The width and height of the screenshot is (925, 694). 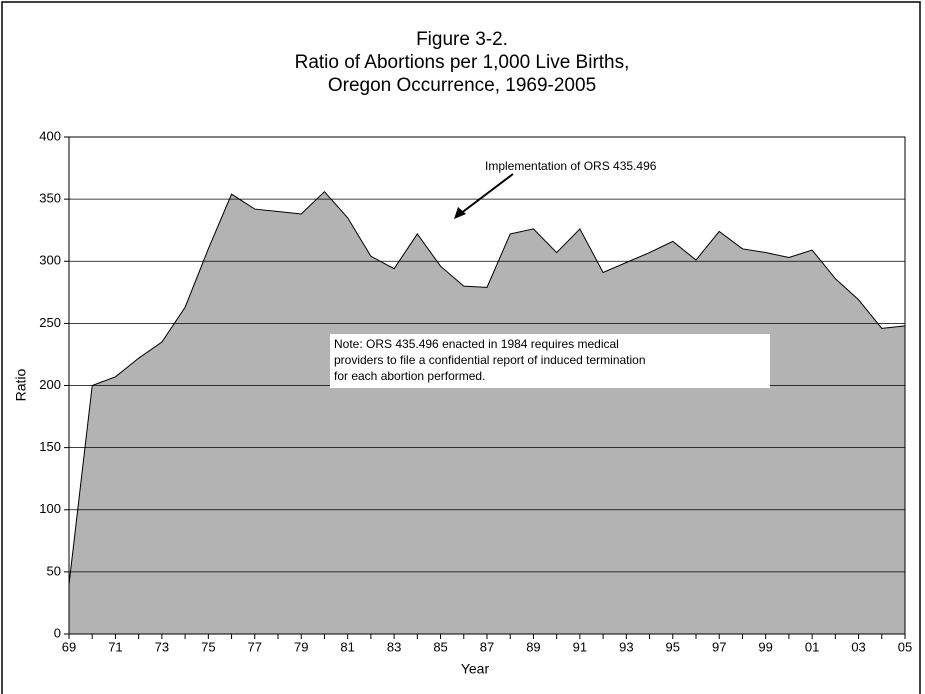 What do you see at coordinates (54, 570) in the screenshot?
I see `y-tick-label: 50` at bounding box center [54, 570].